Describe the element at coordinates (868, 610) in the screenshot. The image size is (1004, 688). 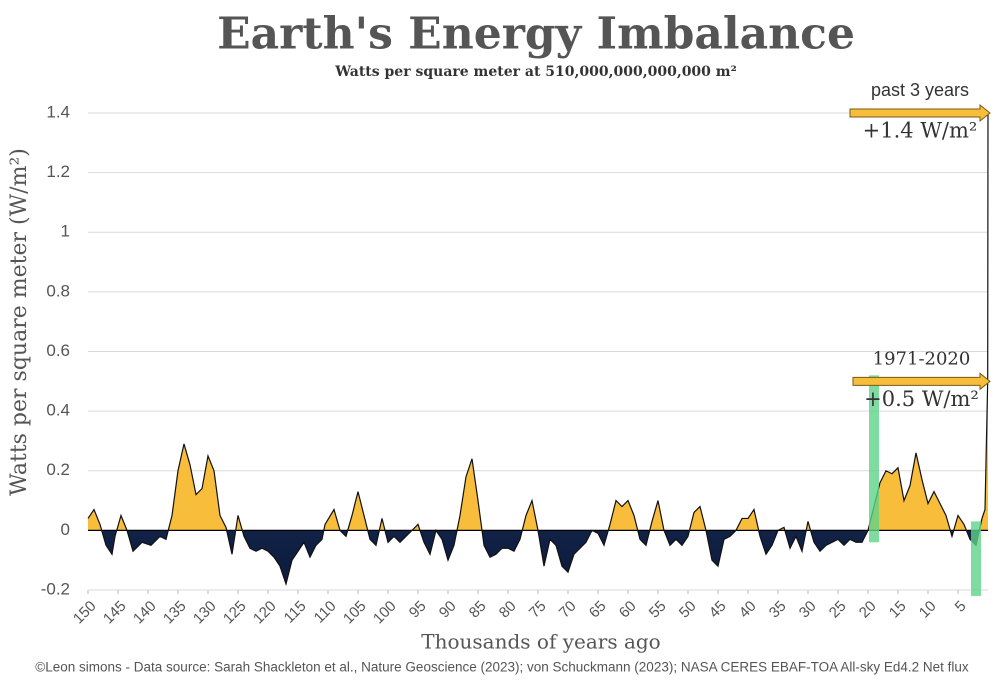
I see `x-tick-label: 20` at that location.